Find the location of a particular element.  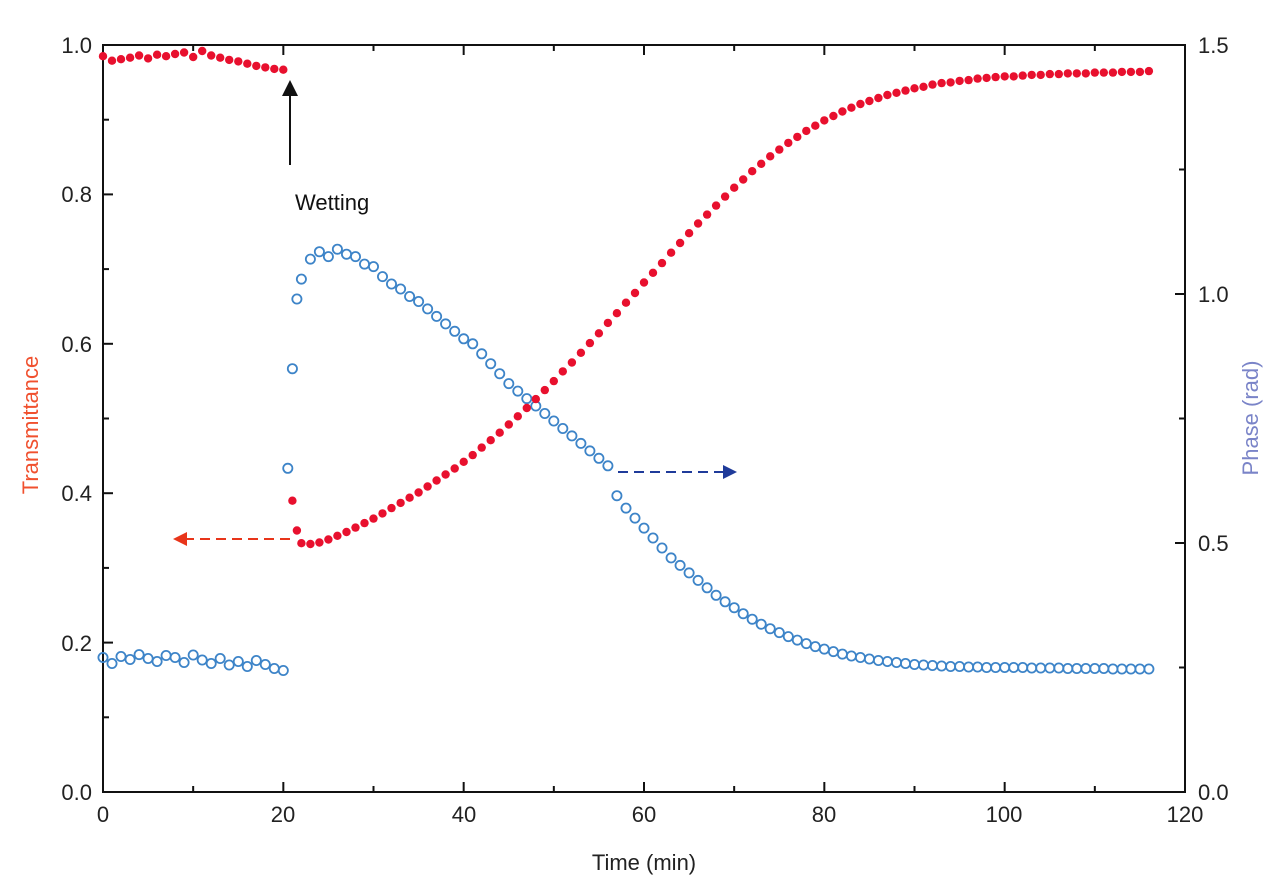

y-right-tick-label: 1.5 is located at coordinates (1213, 45).